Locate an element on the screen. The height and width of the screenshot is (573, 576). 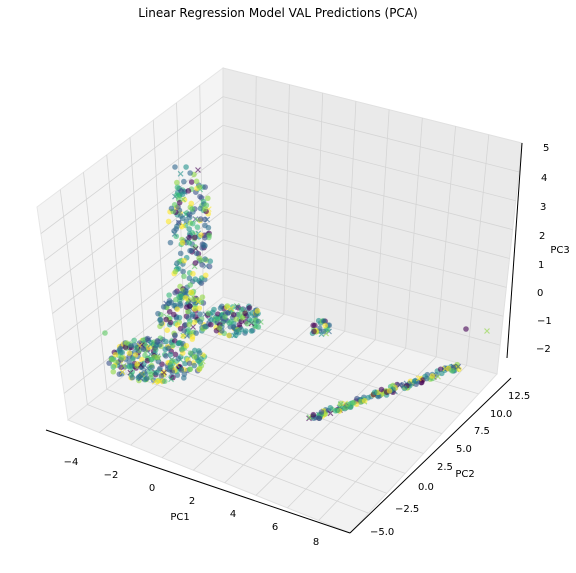
z-tick-label: 2 is located at coordinates (542, 236).